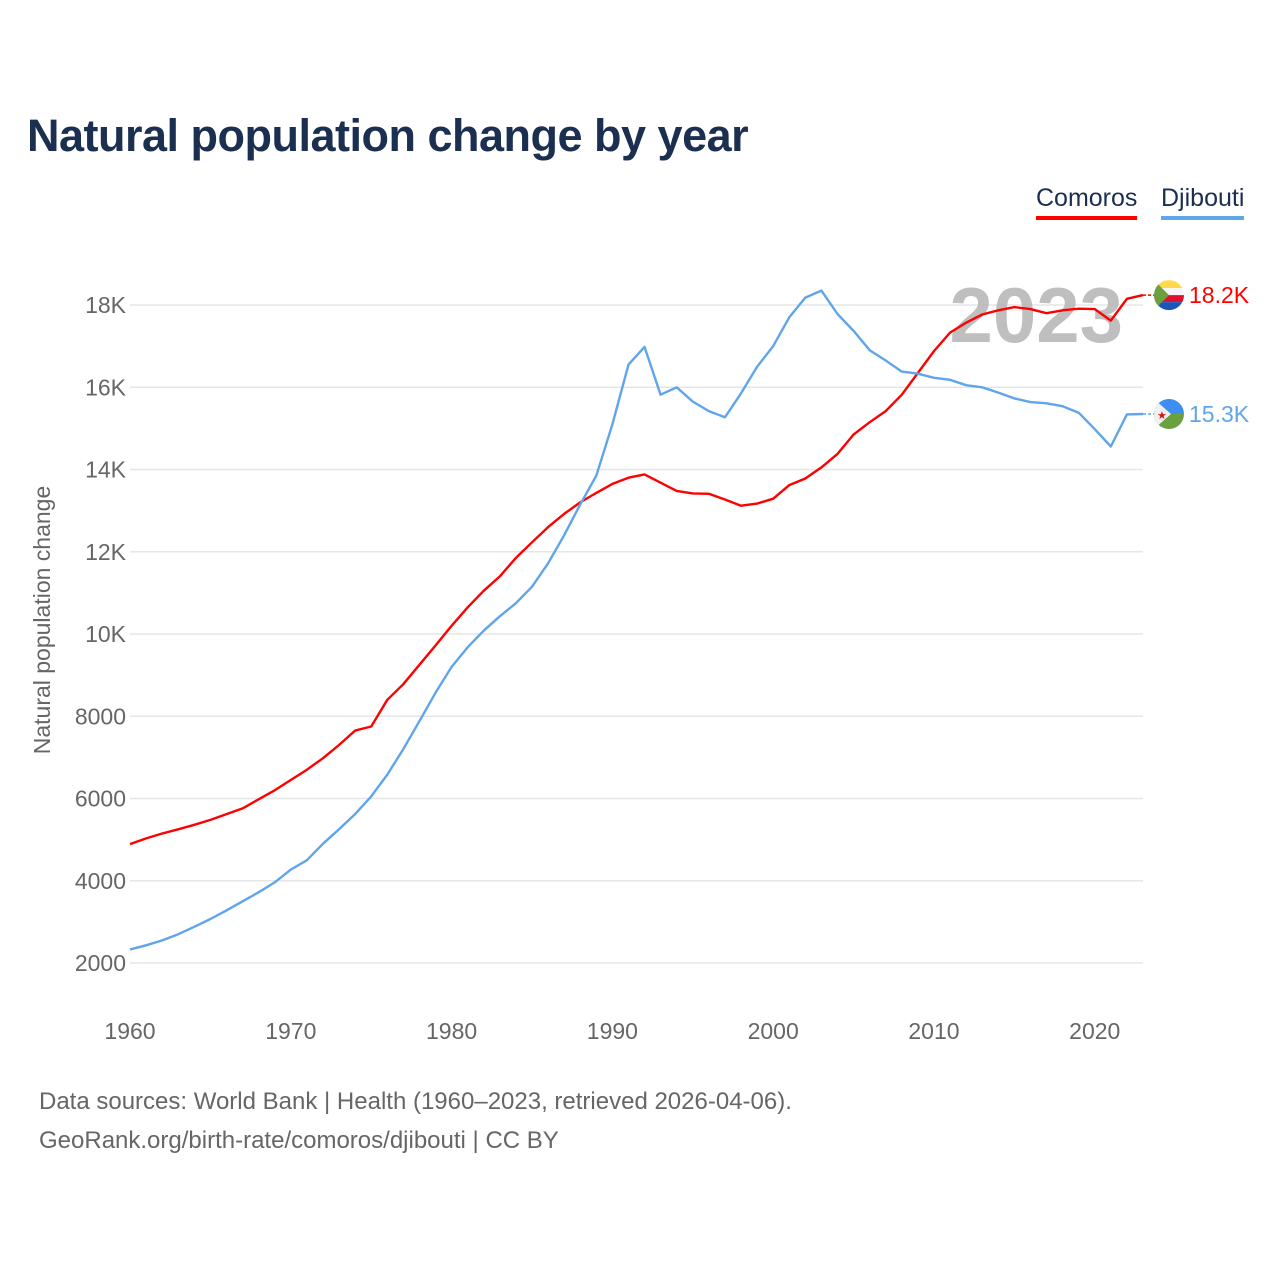 The image size is (1280, 1280). What do you see at coordinates (1203, 202) in the screenshot?
I see `legend-djibouti: Djibouti` at bounding box center [1203, 202].